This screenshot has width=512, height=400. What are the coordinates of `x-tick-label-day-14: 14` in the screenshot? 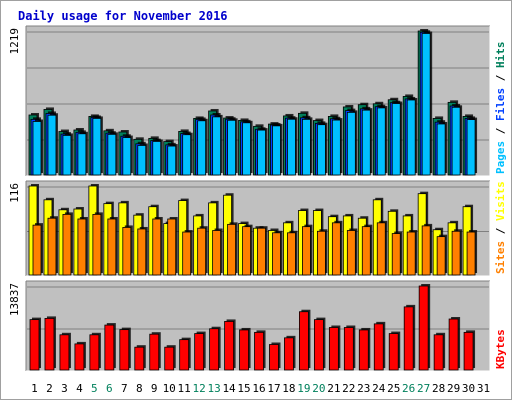 It's located at (229, 388).